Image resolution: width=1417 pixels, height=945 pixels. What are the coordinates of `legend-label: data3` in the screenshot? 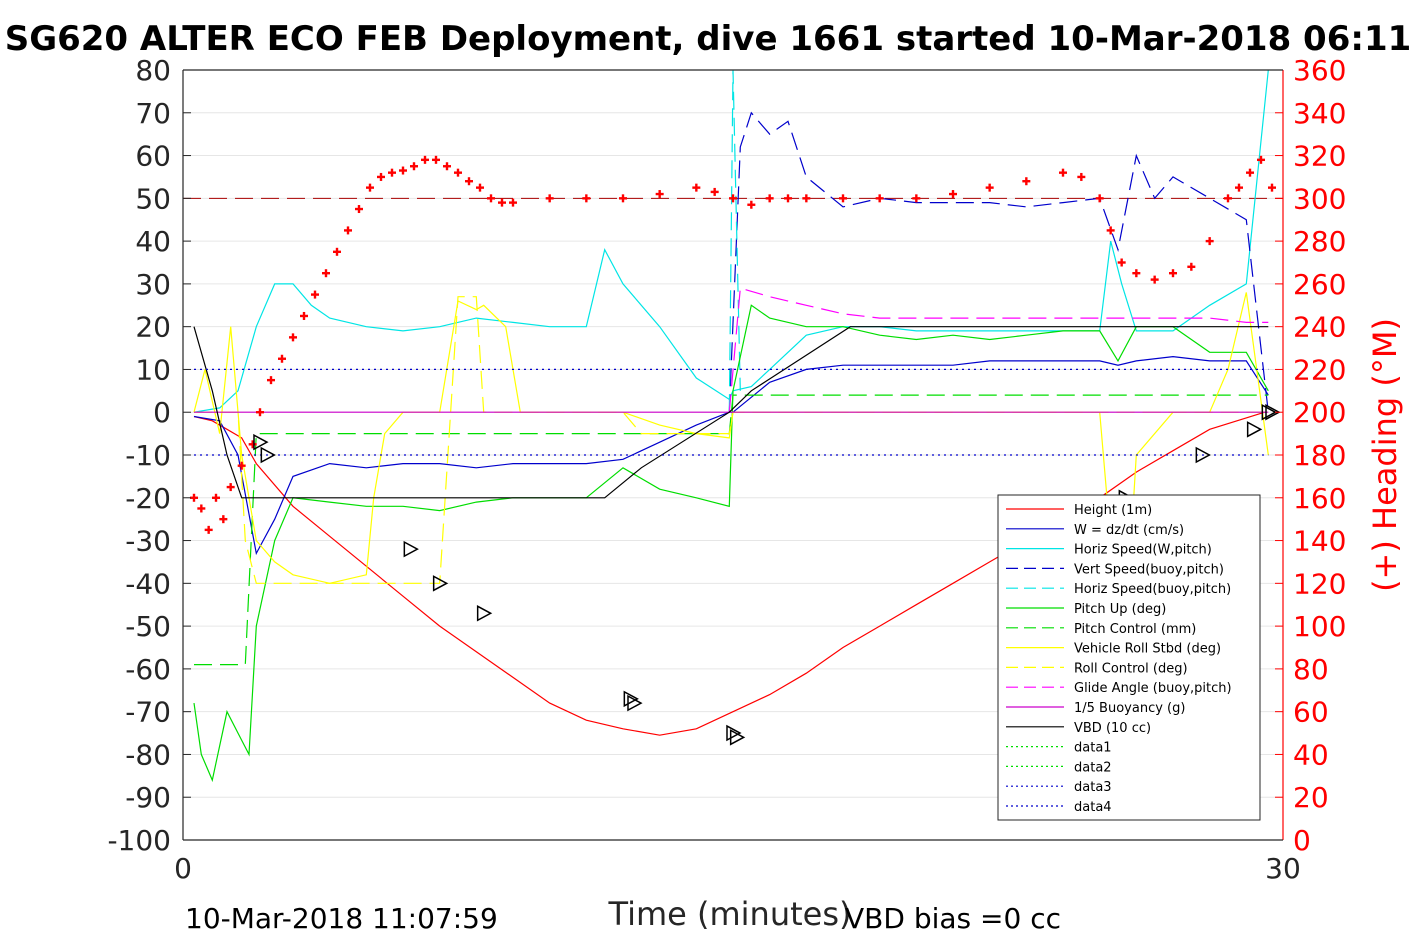 It's located at (1093, 787).